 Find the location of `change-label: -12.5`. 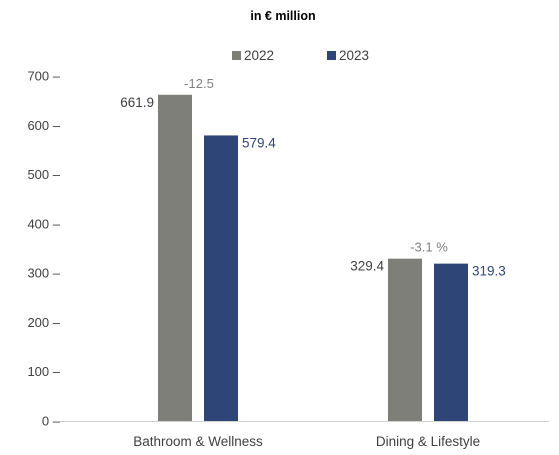

change-label: -12.5 is located at coordinates (199, 83).